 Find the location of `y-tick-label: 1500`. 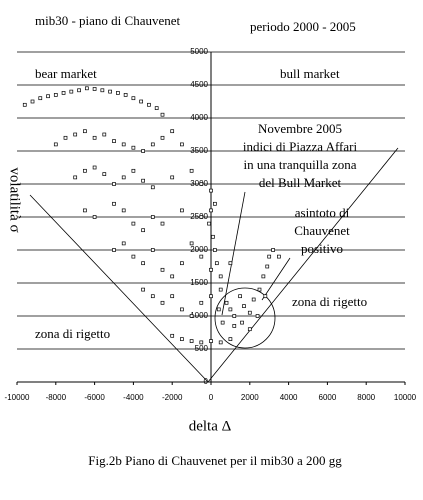

y-tick-label: 1500 is located at coordinates (199, 282).